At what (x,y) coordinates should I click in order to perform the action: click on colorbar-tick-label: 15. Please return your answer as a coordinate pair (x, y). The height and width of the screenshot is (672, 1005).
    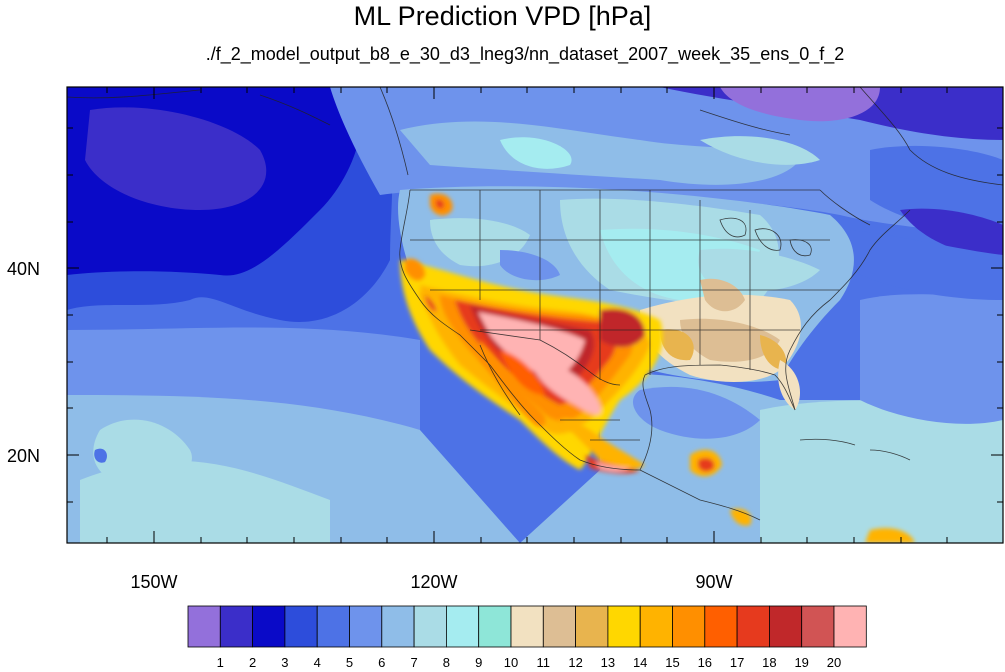
    Looking at the image, I should click on (672, 662).